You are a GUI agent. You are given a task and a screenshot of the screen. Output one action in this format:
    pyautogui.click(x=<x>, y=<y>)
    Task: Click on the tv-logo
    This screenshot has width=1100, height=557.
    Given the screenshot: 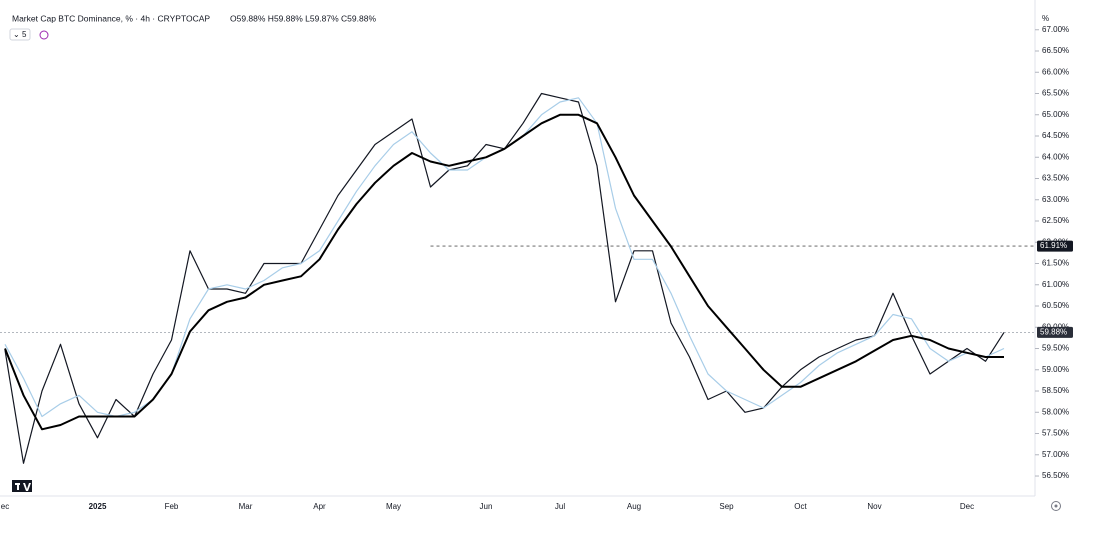 What is the action you would take?
    pyautogui.click(x=22, y=486)
    